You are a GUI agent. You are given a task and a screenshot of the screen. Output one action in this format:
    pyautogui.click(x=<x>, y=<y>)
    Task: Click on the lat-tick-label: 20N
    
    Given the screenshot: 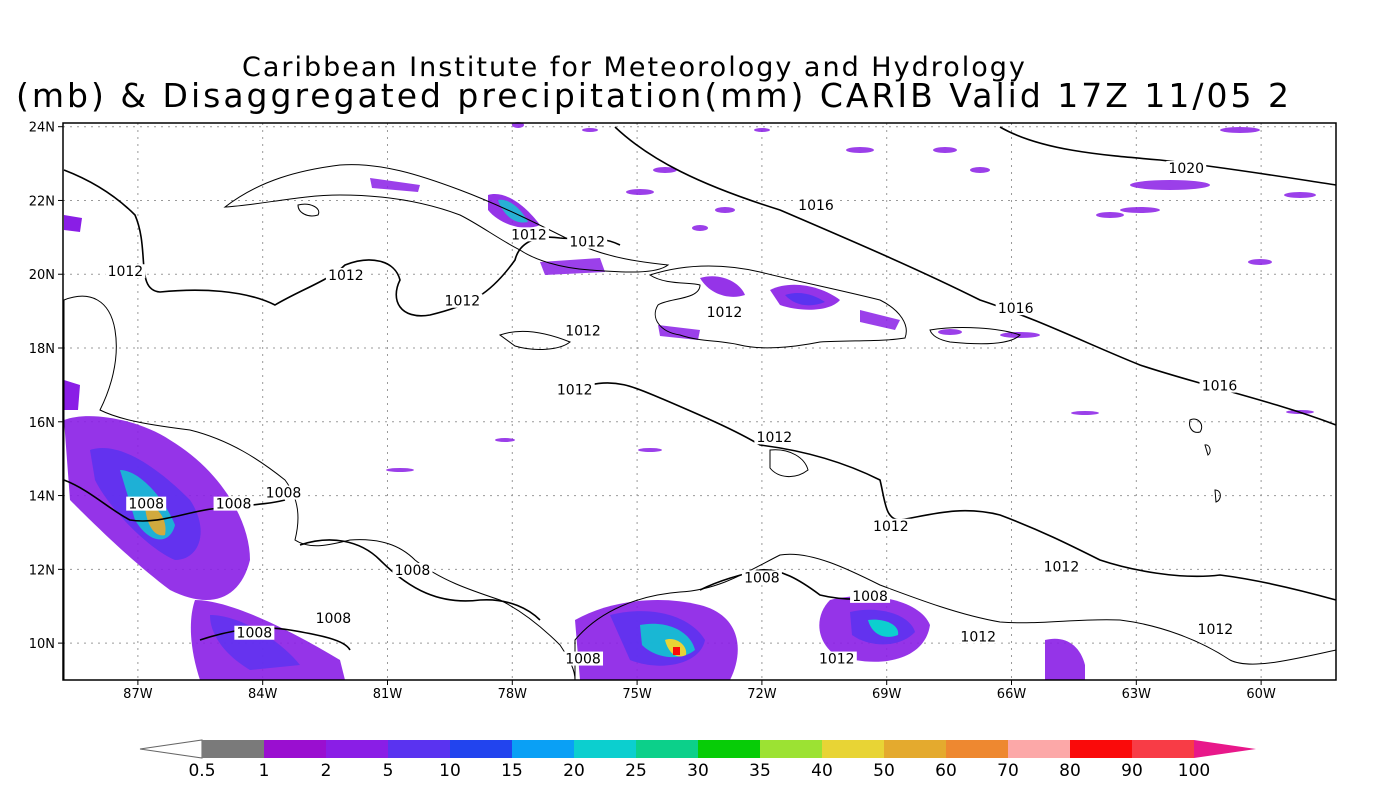 What is the action you would take?
    pyautogui.click(x=42, y=275)
    